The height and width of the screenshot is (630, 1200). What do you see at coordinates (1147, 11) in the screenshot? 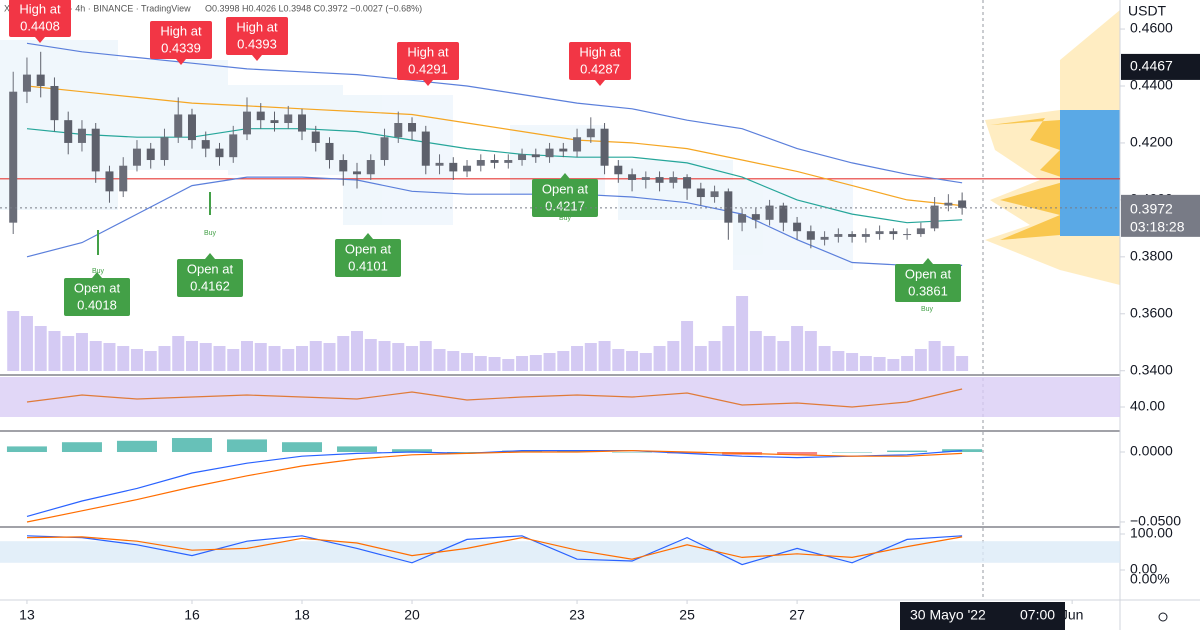
I see `unit-label: USDT` at bounding box center [1147, 11].